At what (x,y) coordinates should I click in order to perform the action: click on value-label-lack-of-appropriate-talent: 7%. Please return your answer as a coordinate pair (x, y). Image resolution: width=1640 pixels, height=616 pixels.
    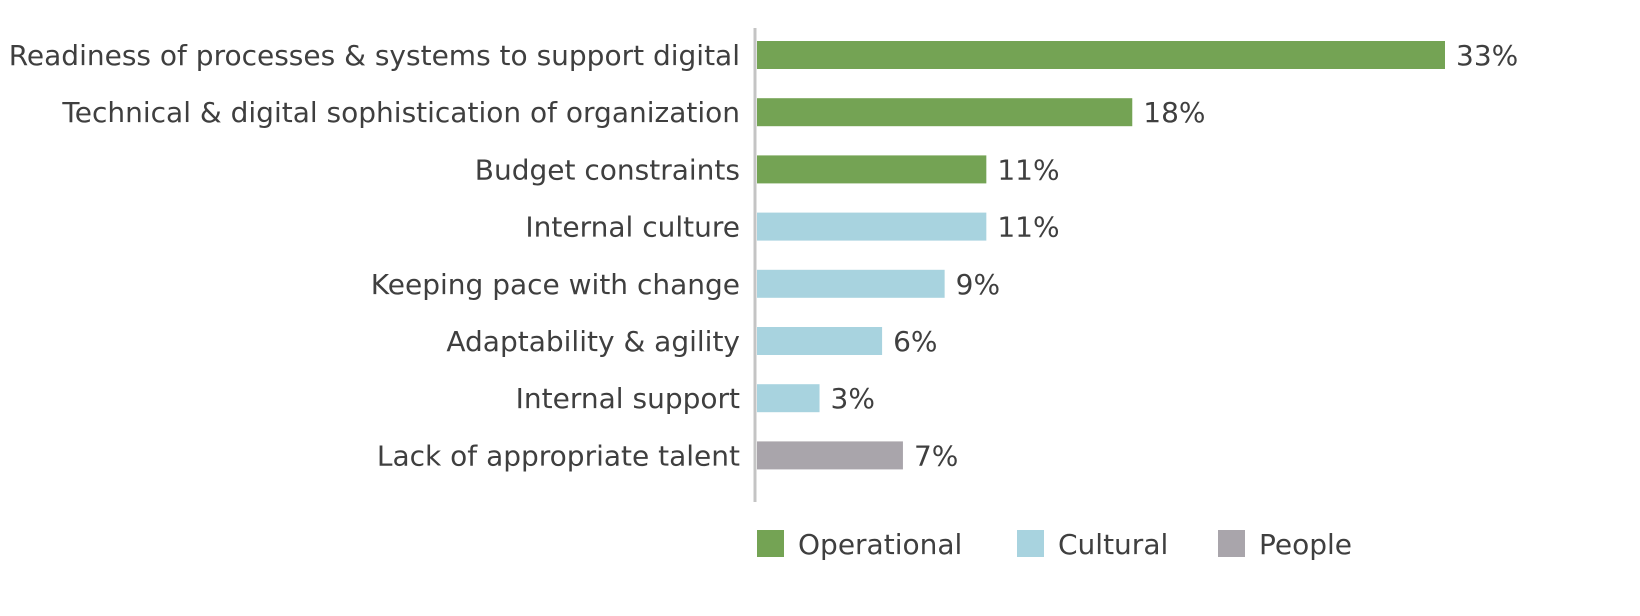
    Looking at the image, I should click on (936, 455).